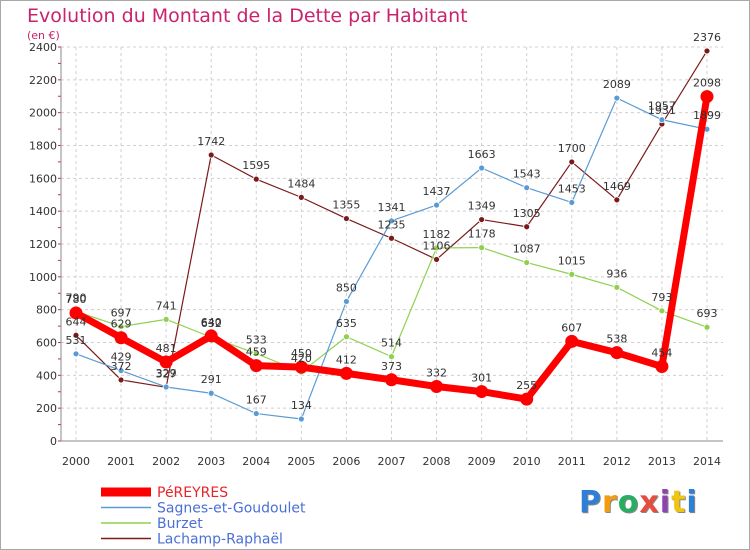 Image resolution: width=750 pixels, height=550 pixels. Describe the element at coordinates (53, 441) in the screenshot. I see `y-tick-label: 0` at that location.